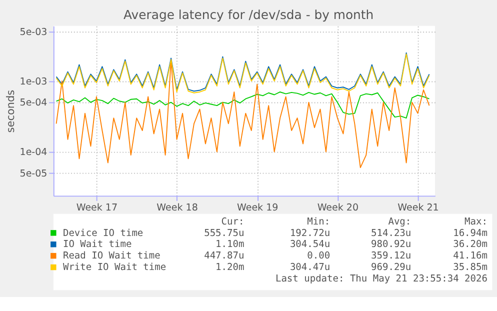  Describe the element at coordinates (318, 222) in the screenshot. I see `text: Min:` at that location.